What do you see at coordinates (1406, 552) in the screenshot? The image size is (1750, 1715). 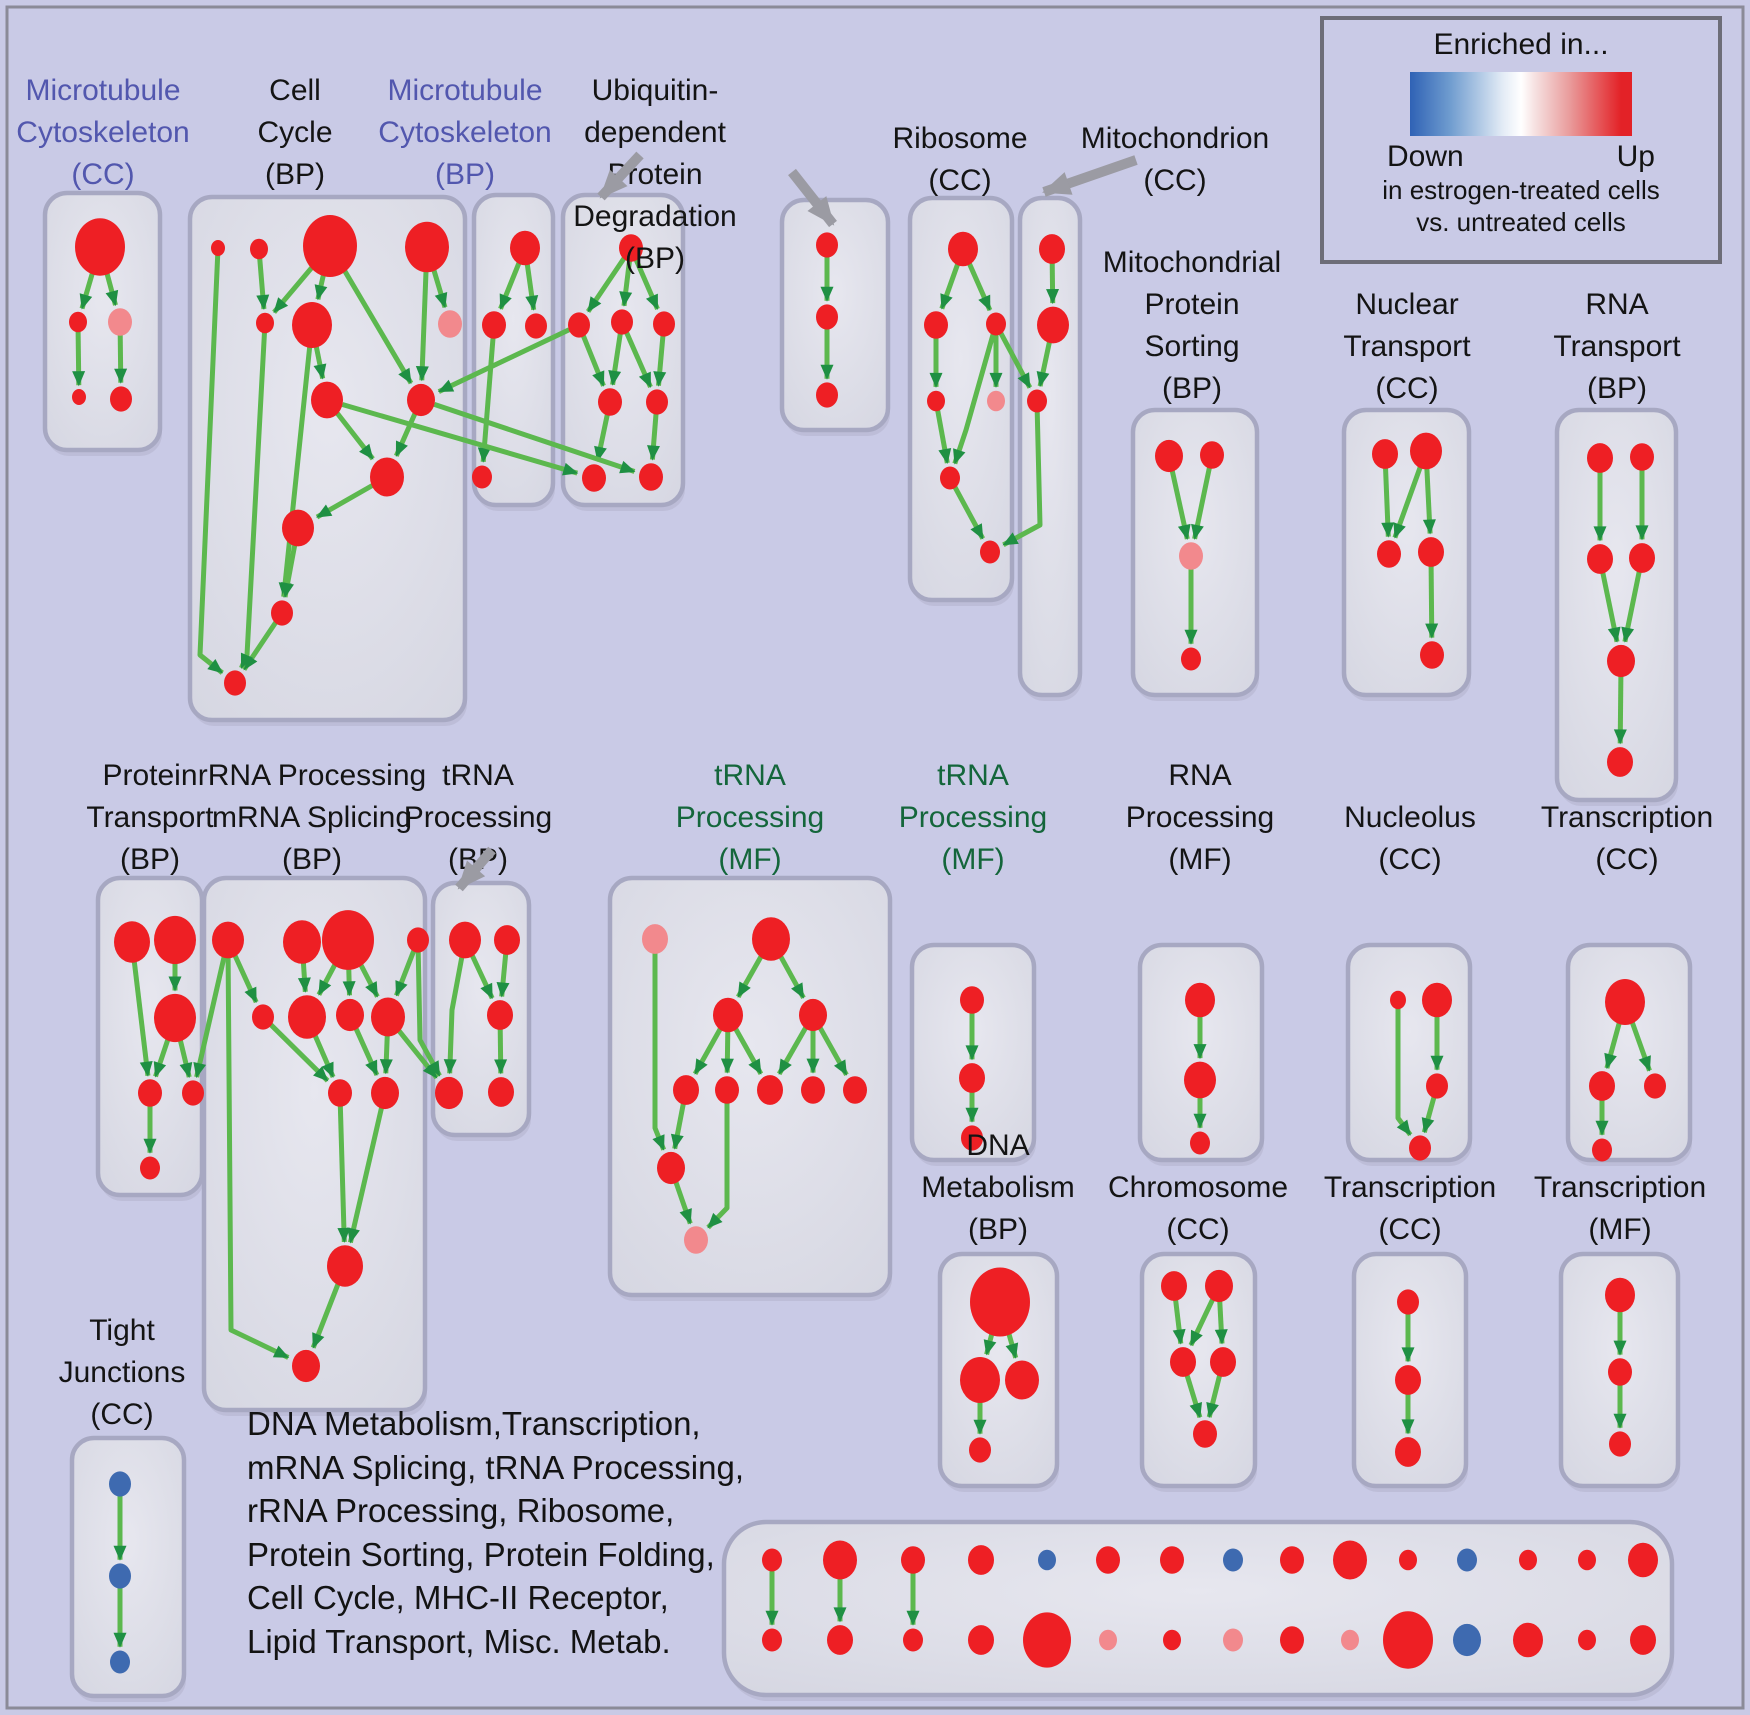 I see `cluster-nuclear-transport-cc` at bounding box center [1406, 552].